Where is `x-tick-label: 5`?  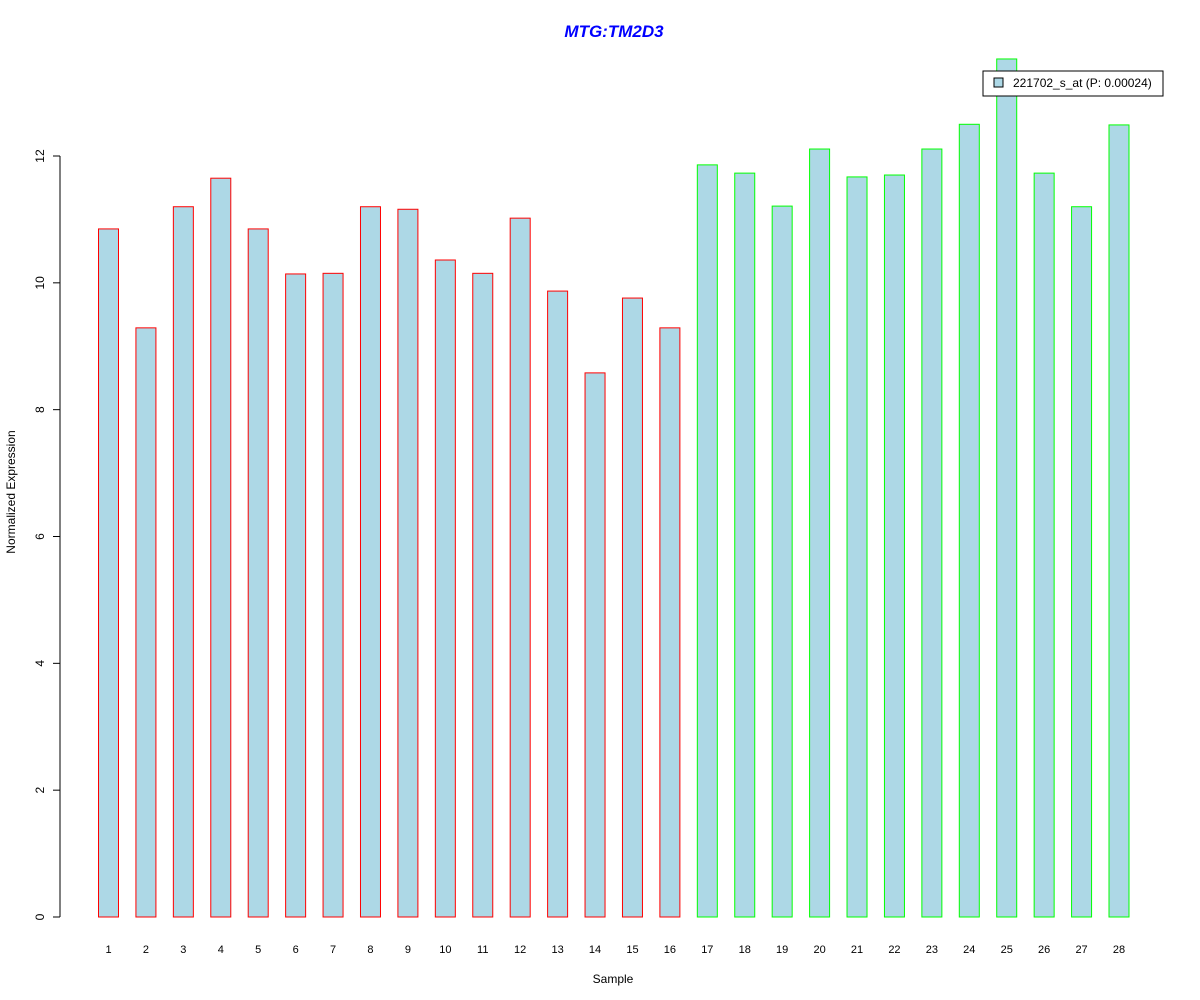
x-tick-label: 5 is located at coordinates (258, 950).